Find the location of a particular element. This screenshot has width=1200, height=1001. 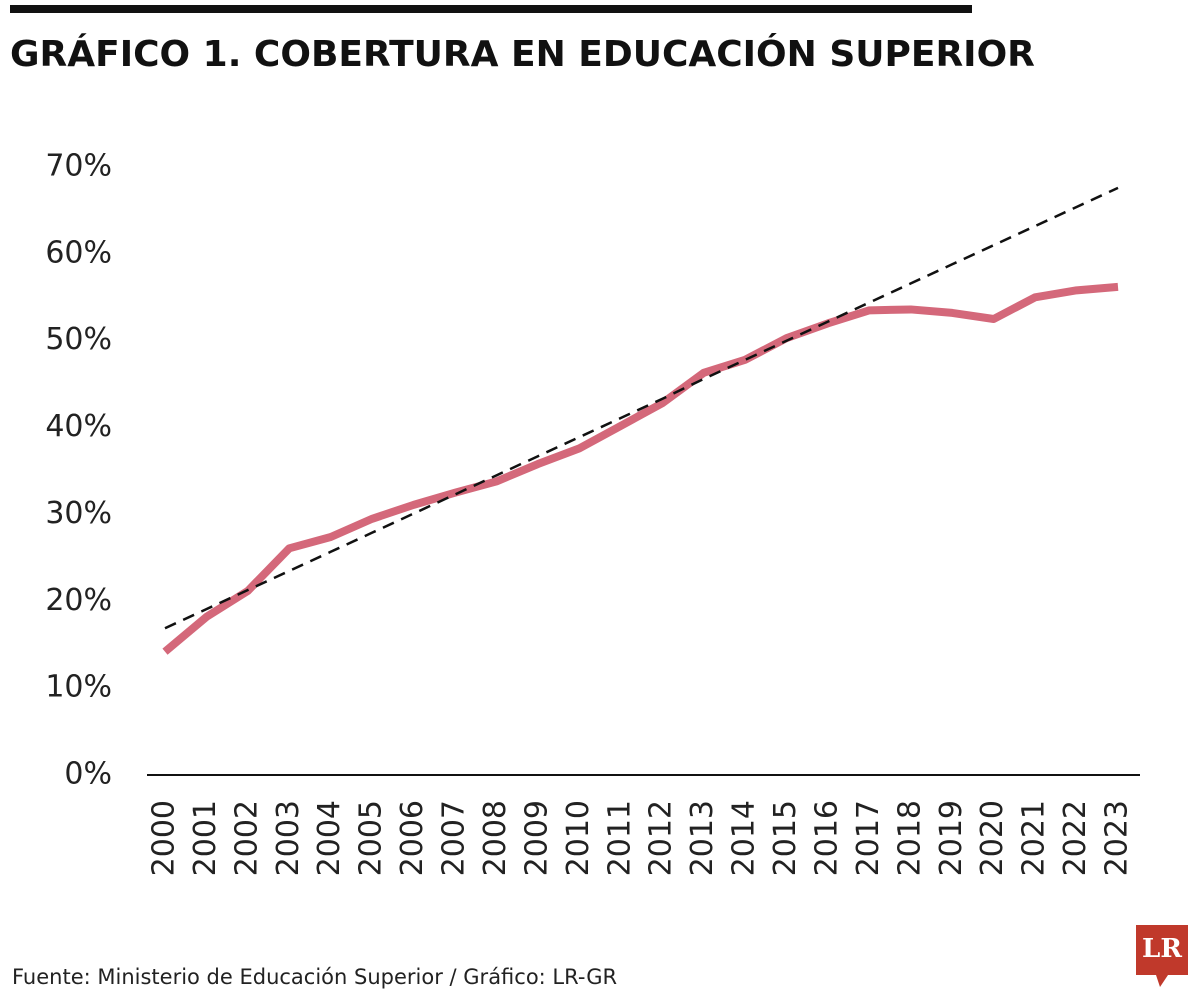

x-tick-label: 2013 is located at coordinates (702, 838).